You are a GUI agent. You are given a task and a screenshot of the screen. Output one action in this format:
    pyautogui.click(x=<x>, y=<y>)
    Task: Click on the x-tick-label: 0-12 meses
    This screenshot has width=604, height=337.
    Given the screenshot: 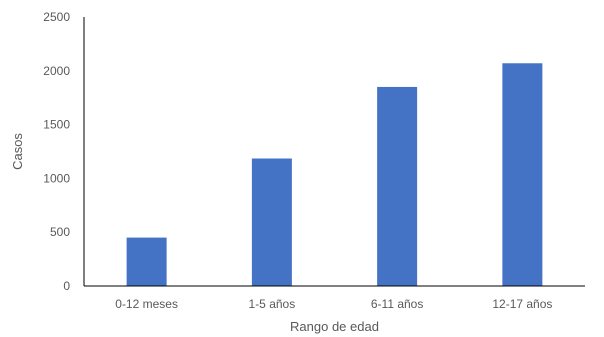 What is the action you would take?
    pyautogui.click(x=146, y=304)
    